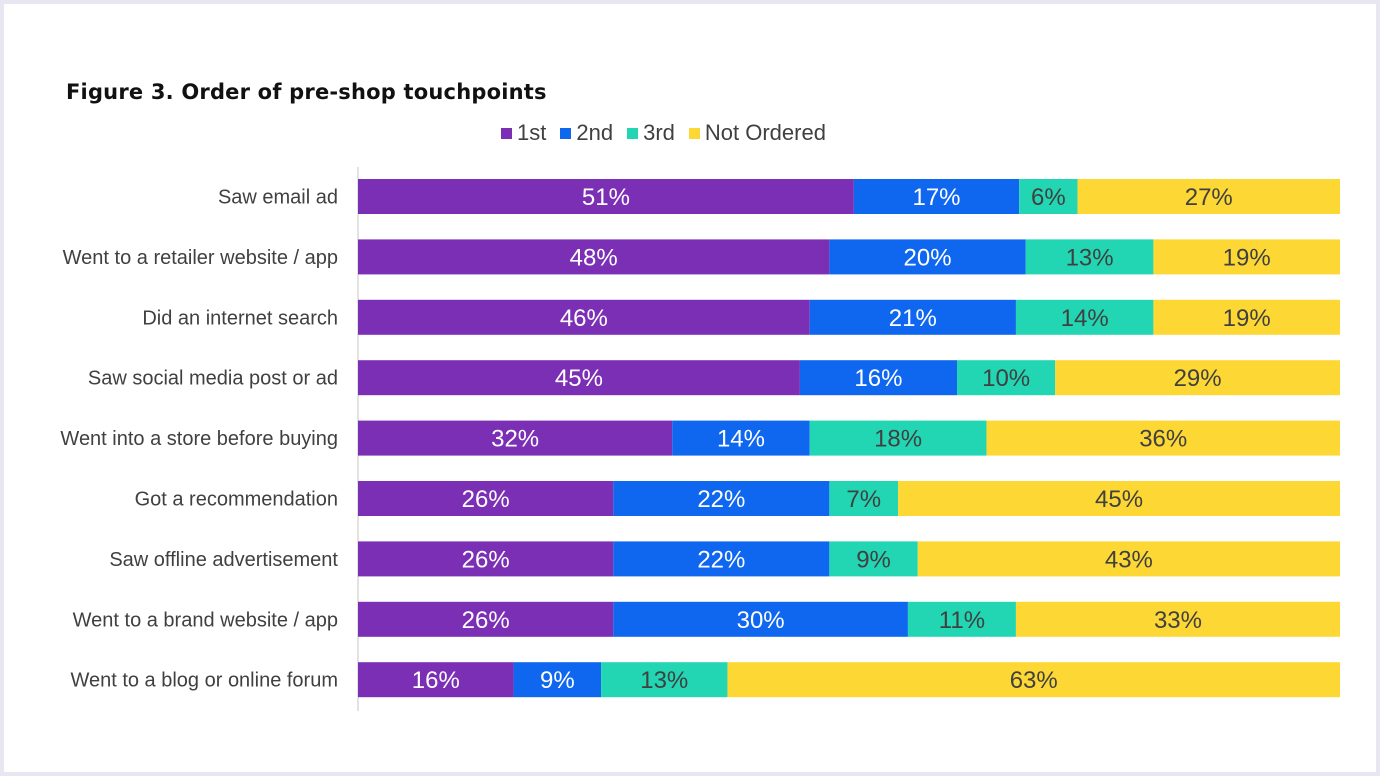 This screenshot has height=776, width=1380. I want to click on data-label: 33%, so click(1178, 620).